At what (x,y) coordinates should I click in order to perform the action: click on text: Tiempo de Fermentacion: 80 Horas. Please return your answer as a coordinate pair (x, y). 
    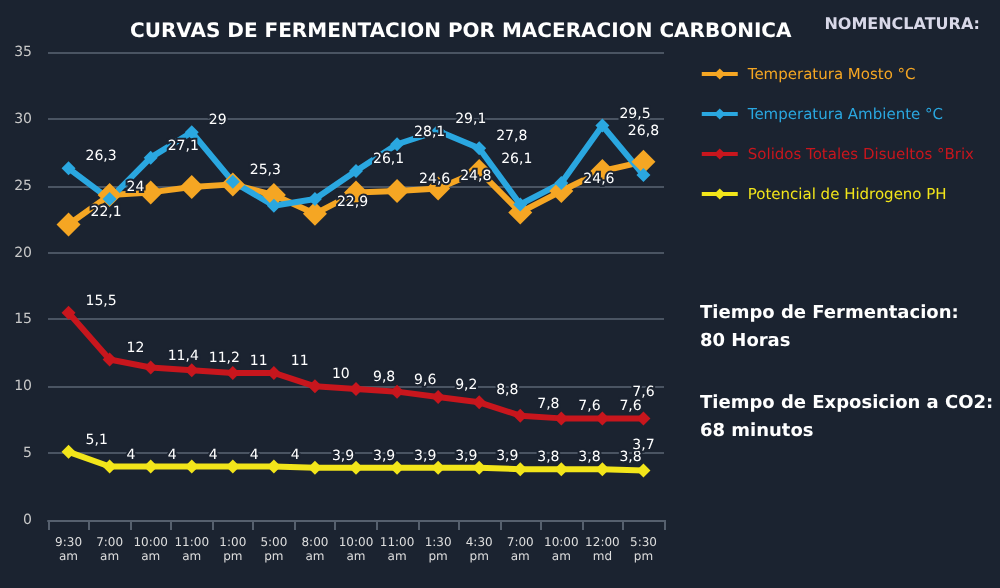
    Looking at the image, I should click on (829, 328).